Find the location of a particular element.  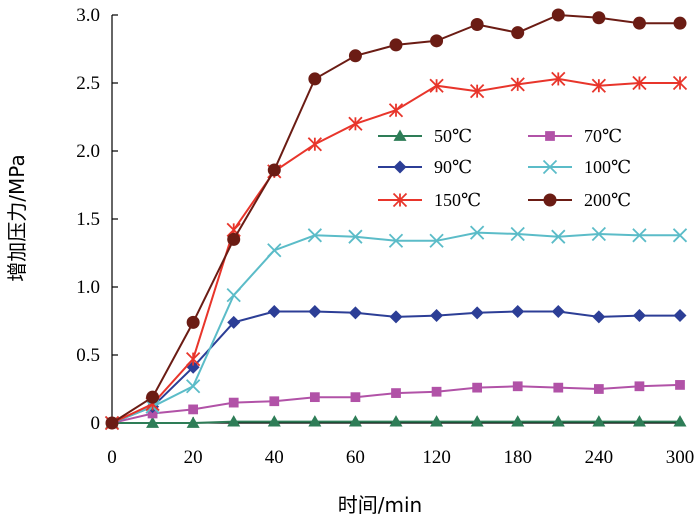

x-tick-label: 300 is located at coordinates (680, 457).